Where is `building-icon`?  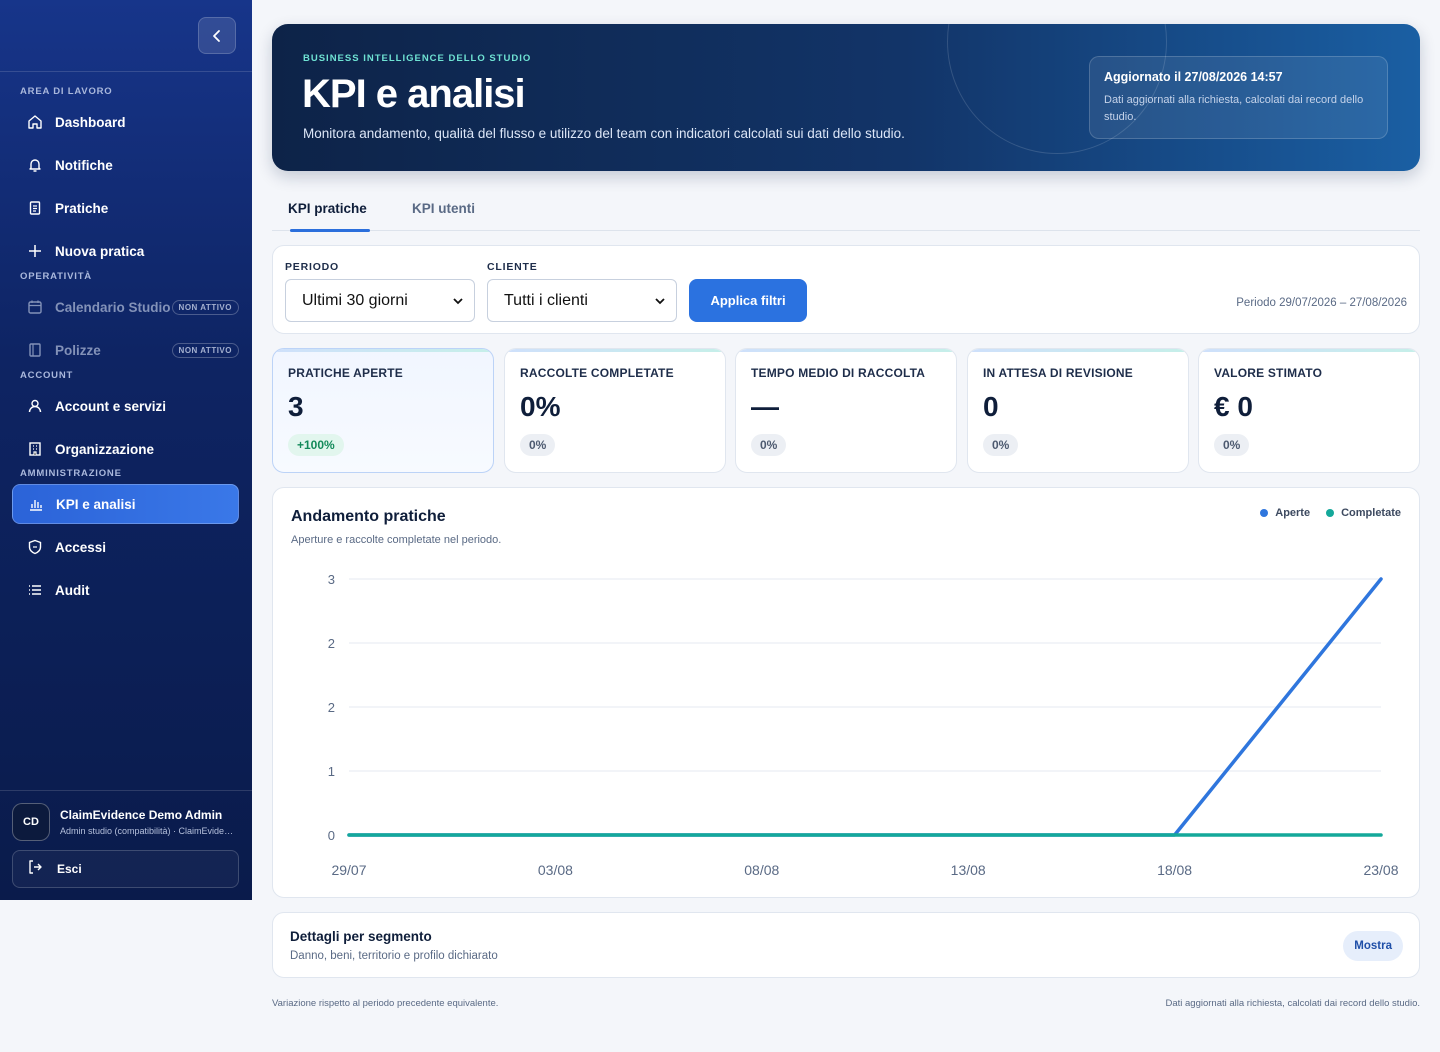
building-icon is located at coordinates (35, 449).